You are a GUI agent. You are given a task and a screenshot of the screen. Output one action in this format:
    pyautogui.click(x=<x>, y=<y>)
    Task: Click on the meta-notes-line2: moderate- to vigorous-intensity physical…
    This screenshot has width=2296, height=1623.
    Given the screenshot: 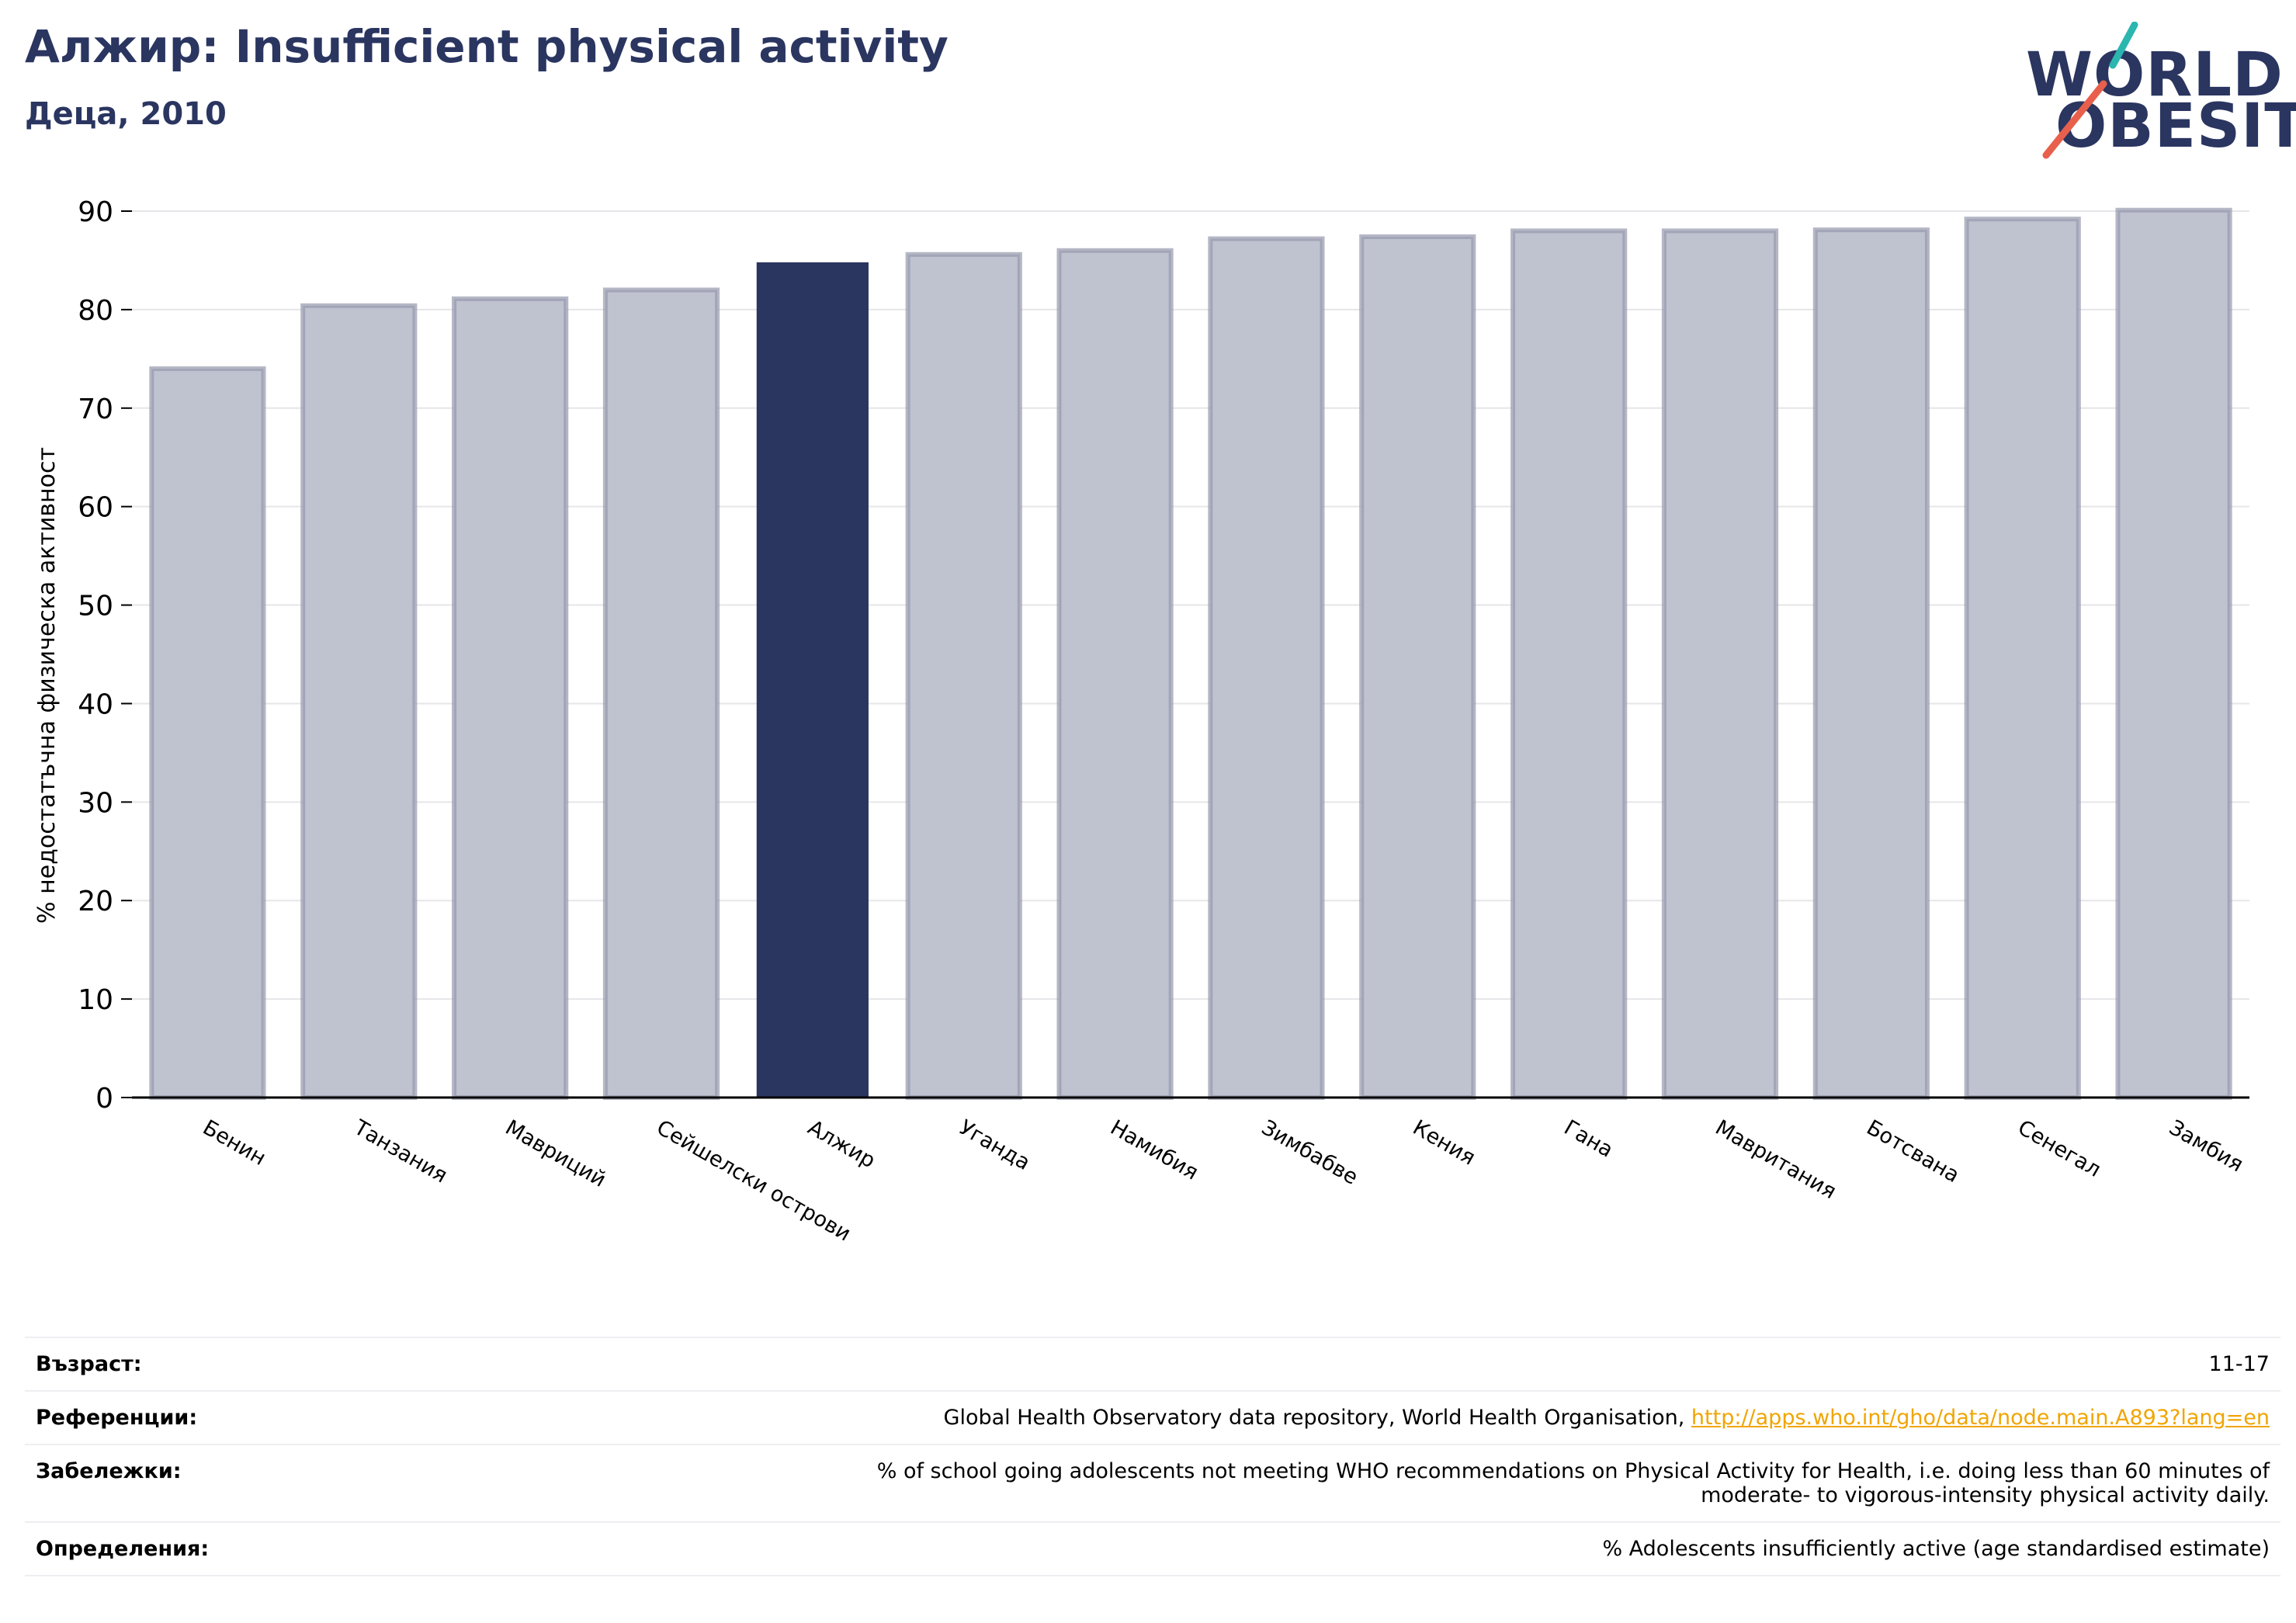 What is the action you would take?
    pyautogui.click(x=1985, y=1495)
    